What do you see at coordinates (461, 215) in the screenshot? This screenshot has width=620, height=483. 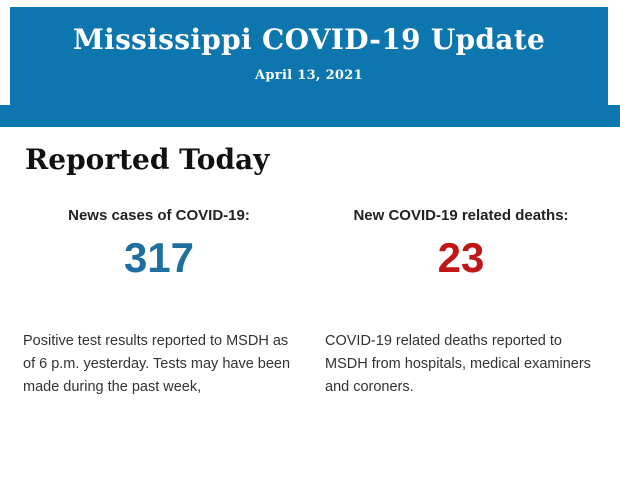 I see `new-deaths-label: New COVID-19 related deaths:` at bounding box center [461, 215].